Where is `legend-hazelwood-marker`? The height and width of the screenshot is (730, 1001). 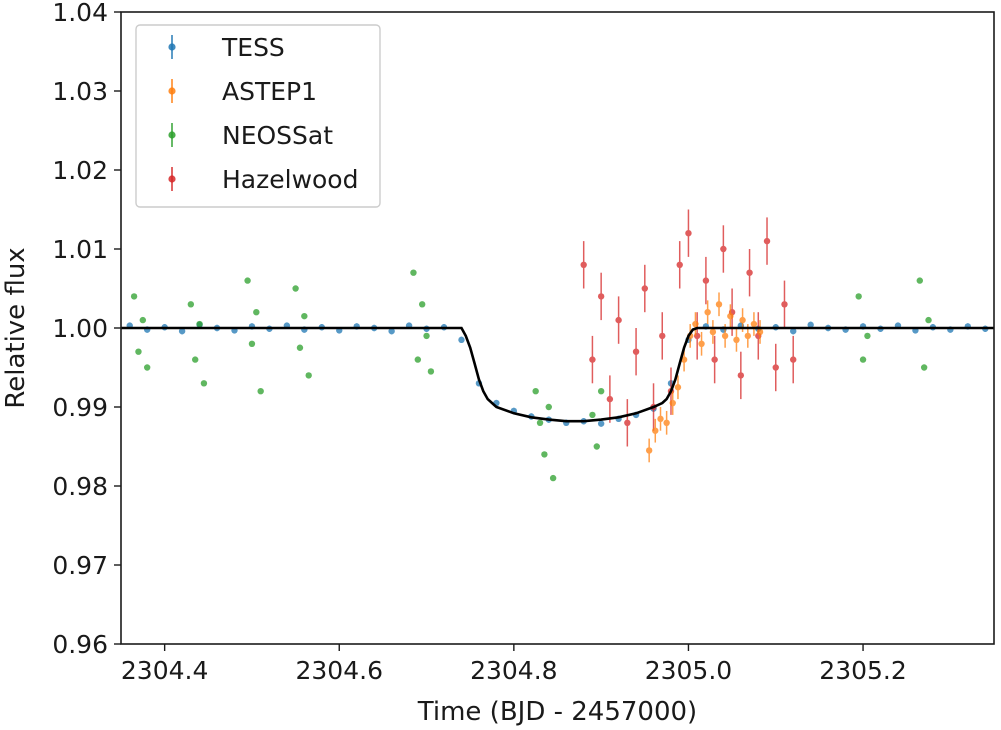 legend-hazelwood-marker is located at coordinates (172, 179).